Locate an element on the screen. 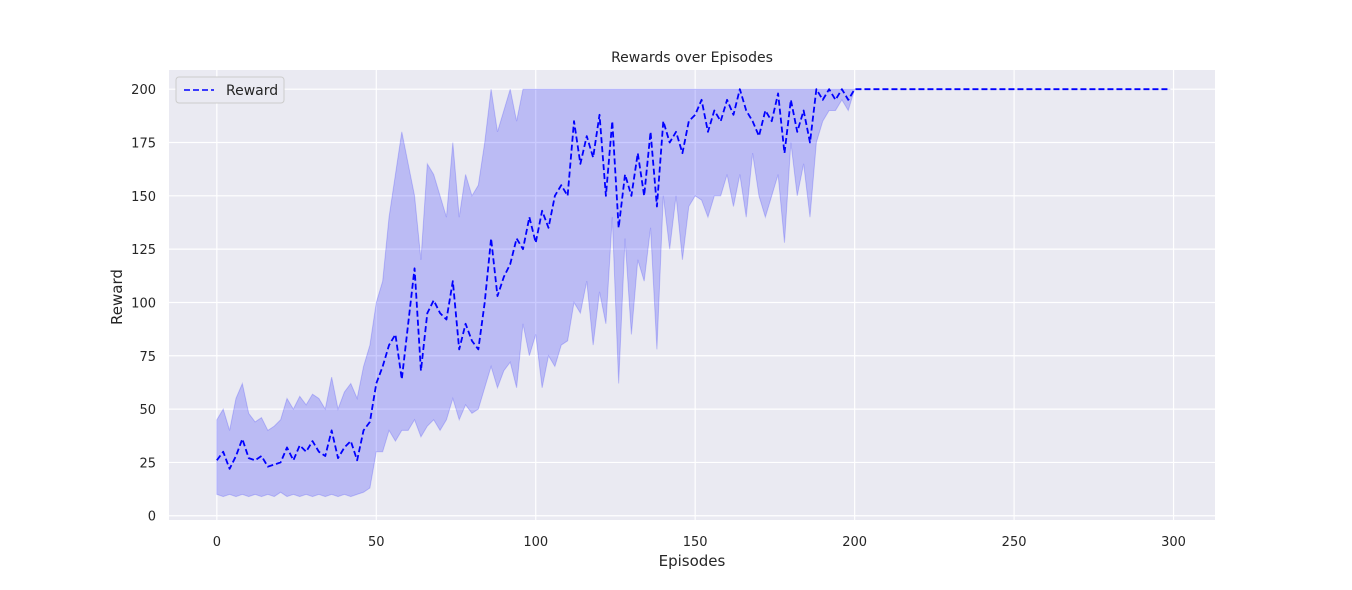 Image resolution: width=1352 pixels, height=590 pixels. chart-title: Rewards over Episodes is located at coordinates (692, 58).